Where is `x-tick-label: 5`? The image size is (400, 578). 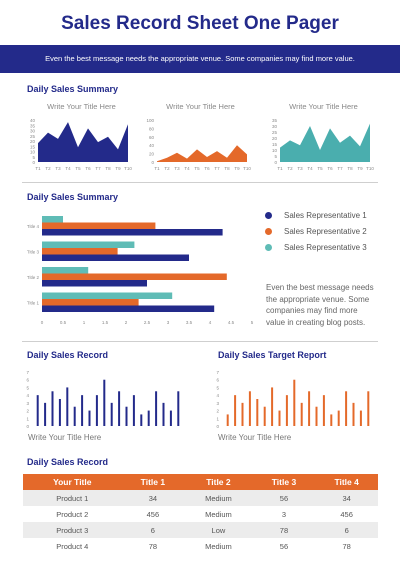 x-tick-label: 5 is located at coordinates (252, 322).